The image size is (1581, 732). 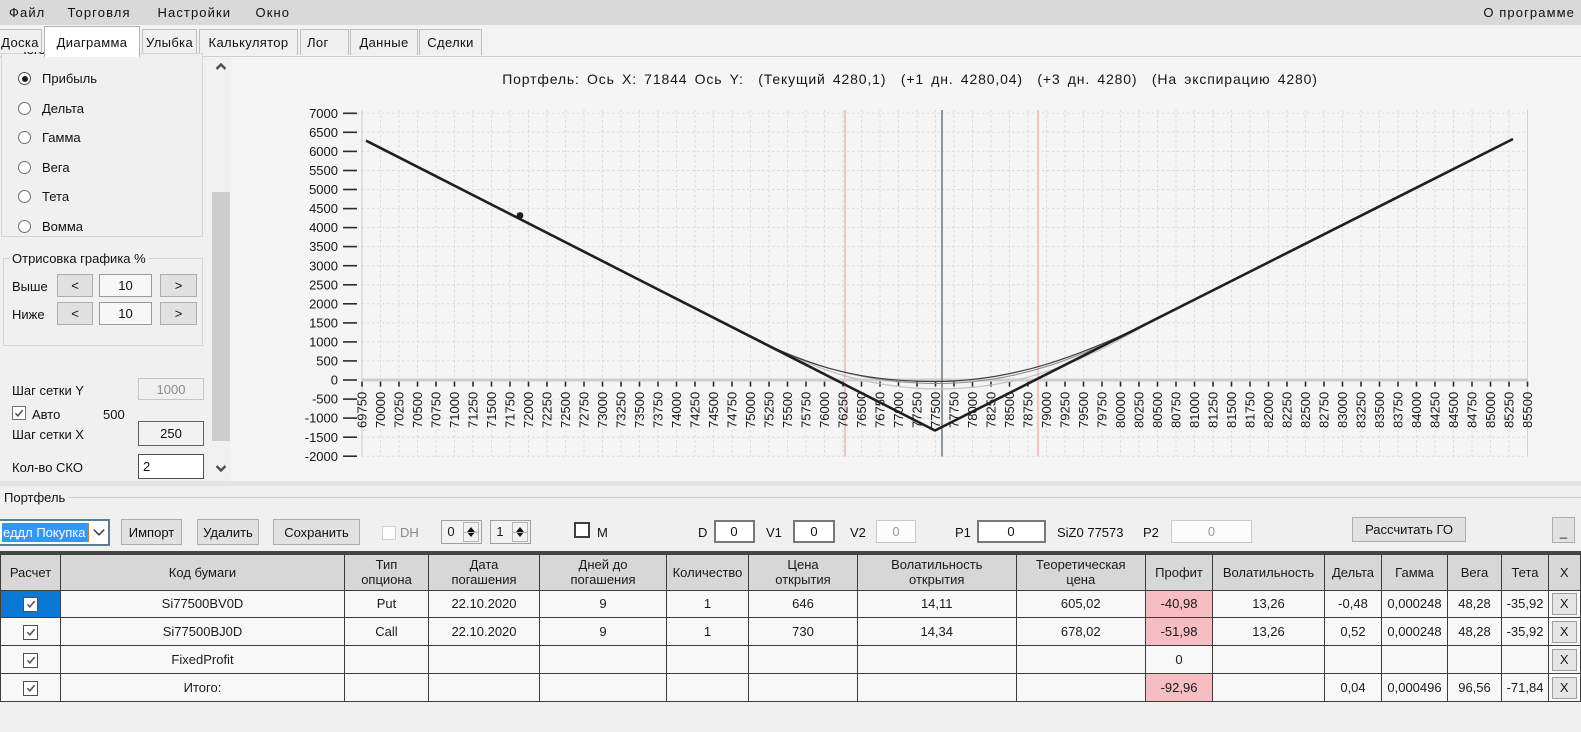 I want to click on svg-text: 71000, so click(x=454, y=410).